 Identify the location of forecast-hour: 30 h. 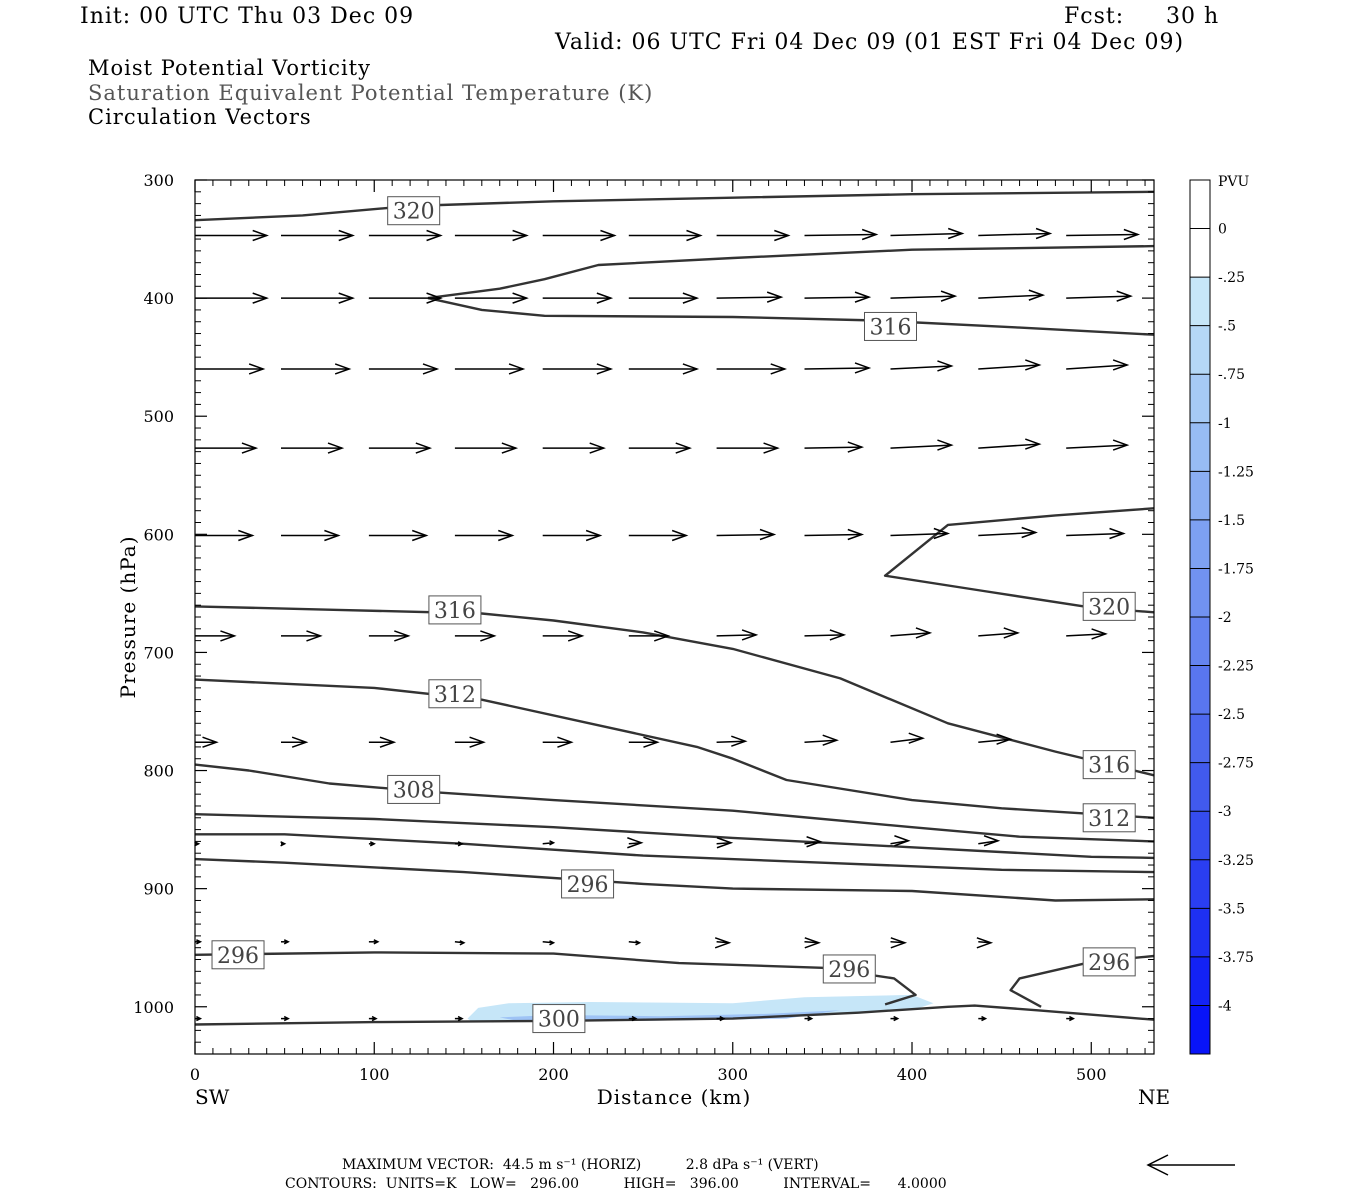
(1193, 16).